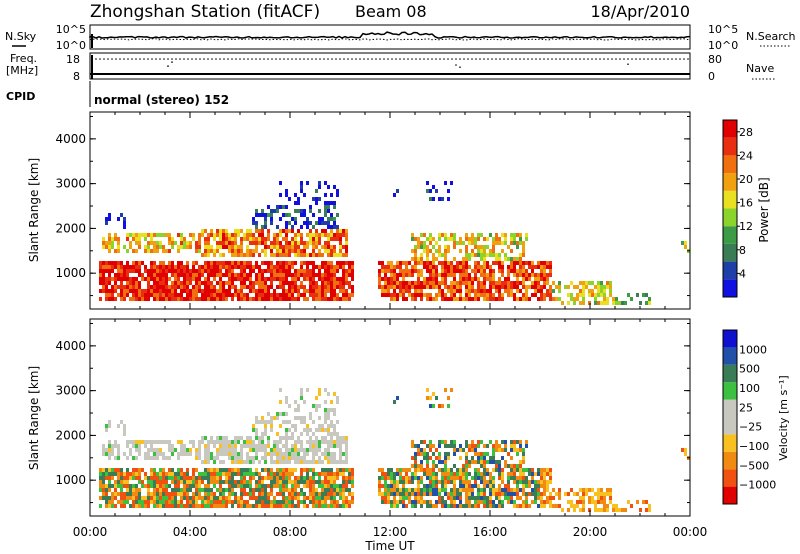  Describe the element at coordinates (754, 465) in the screenshot. I see `velocity-colorbar-tick-label: −500` at that location.